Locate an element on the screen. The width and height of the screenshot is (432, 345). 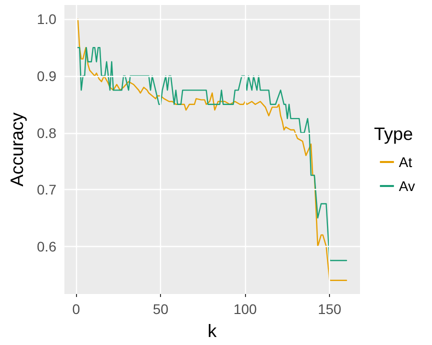
x-tick-label: 100 is located at coordinates (245, 309).